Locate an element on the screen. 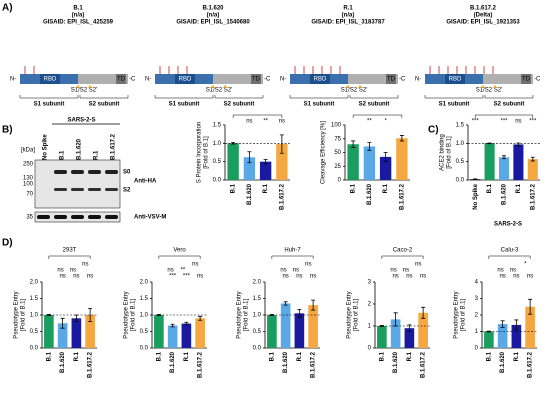 Image resolution: width=550 pixels, height=413 pixels. y-tick-label: 100 is located at coordinates (336, 126).